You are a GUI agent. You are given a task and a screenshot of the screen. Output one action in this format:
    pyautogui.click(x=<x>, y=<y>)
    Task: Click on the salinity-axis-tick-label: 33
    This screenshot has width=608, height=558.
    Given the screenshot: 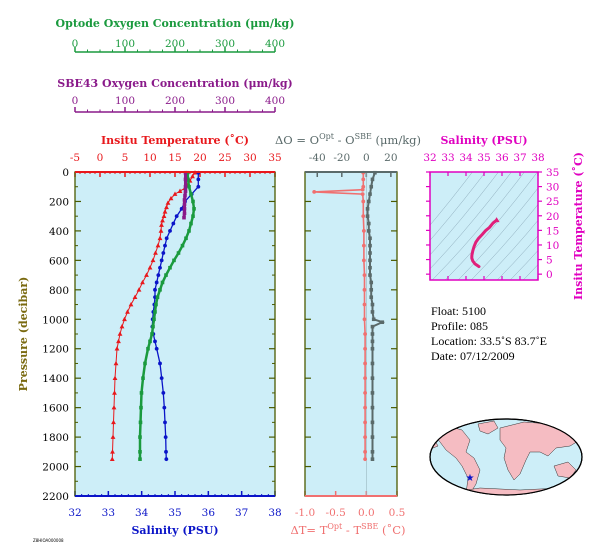 What is the action you would take?
    pyautogui.click(x=108, y=513)
    